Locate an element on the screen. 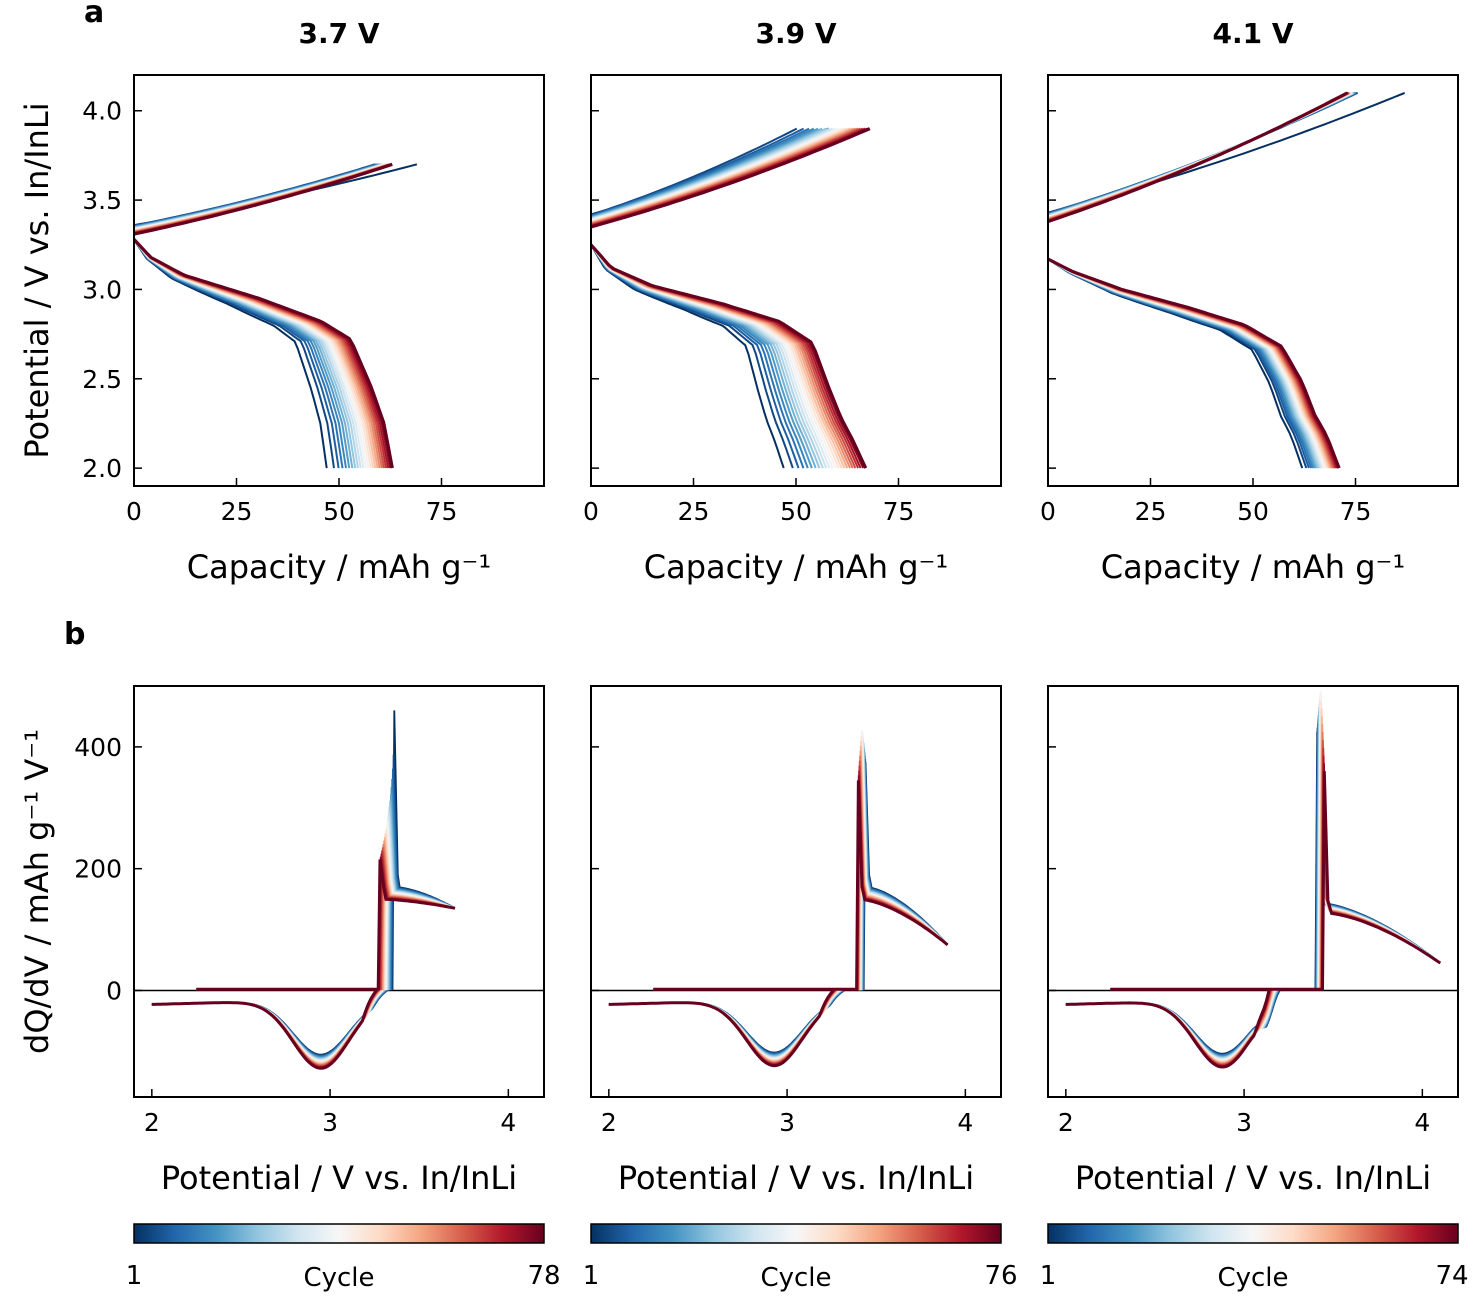 The height and width of the screenshot is (1296, 1477). colorbar-3.9: 1 Cycle 76 is located at coordinates (800, 1258).